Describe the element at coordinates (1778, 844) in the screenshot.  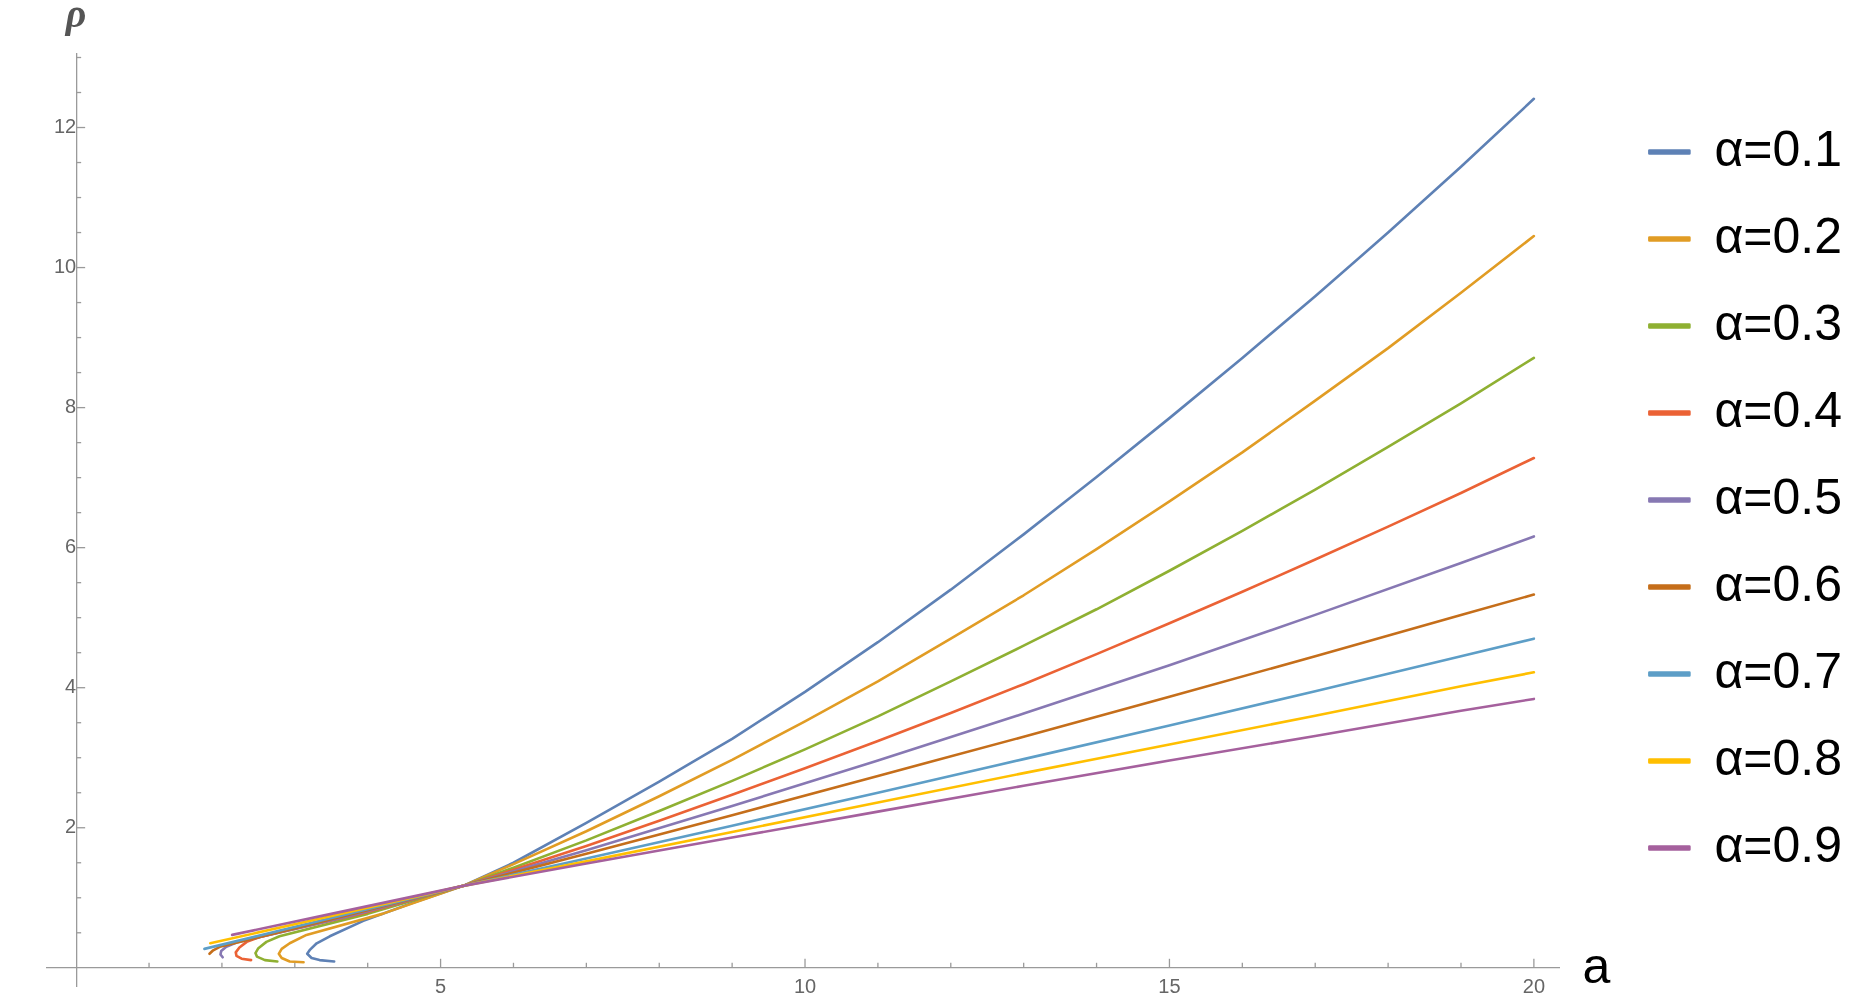
I see `legend-label: α=0.9` at that location.